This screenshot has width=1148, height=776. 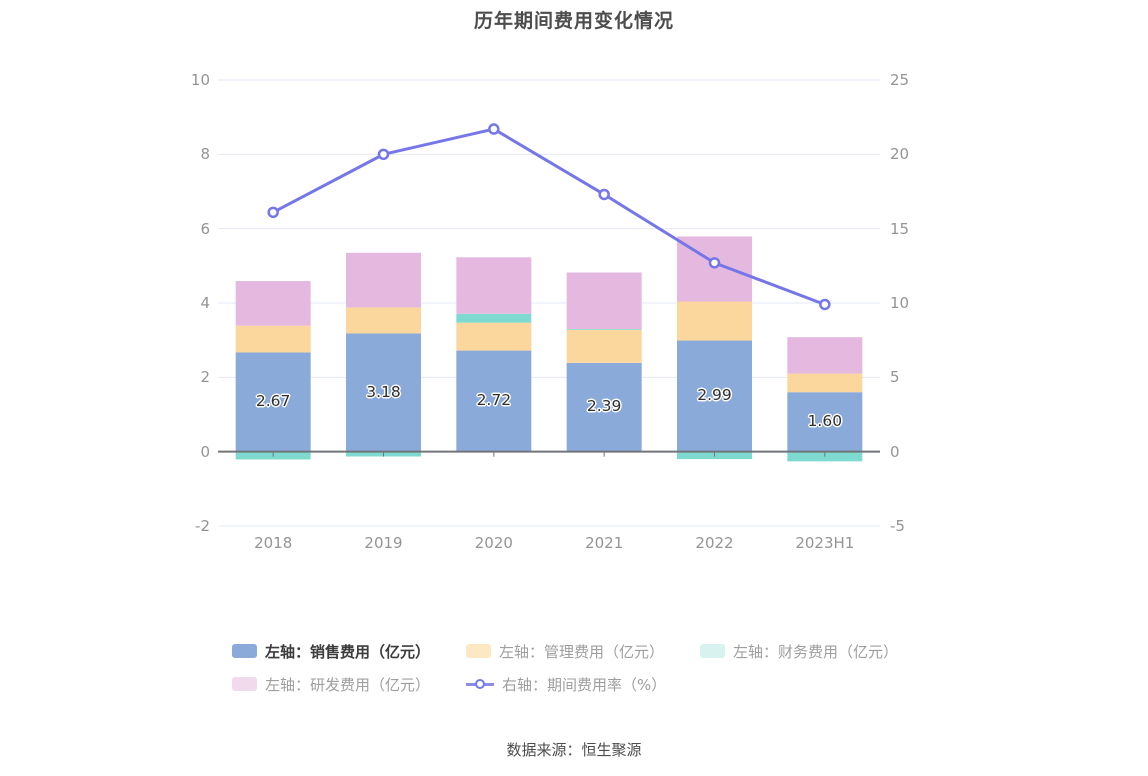 I want to click on rate-line-series, so click(x=549, y=216).